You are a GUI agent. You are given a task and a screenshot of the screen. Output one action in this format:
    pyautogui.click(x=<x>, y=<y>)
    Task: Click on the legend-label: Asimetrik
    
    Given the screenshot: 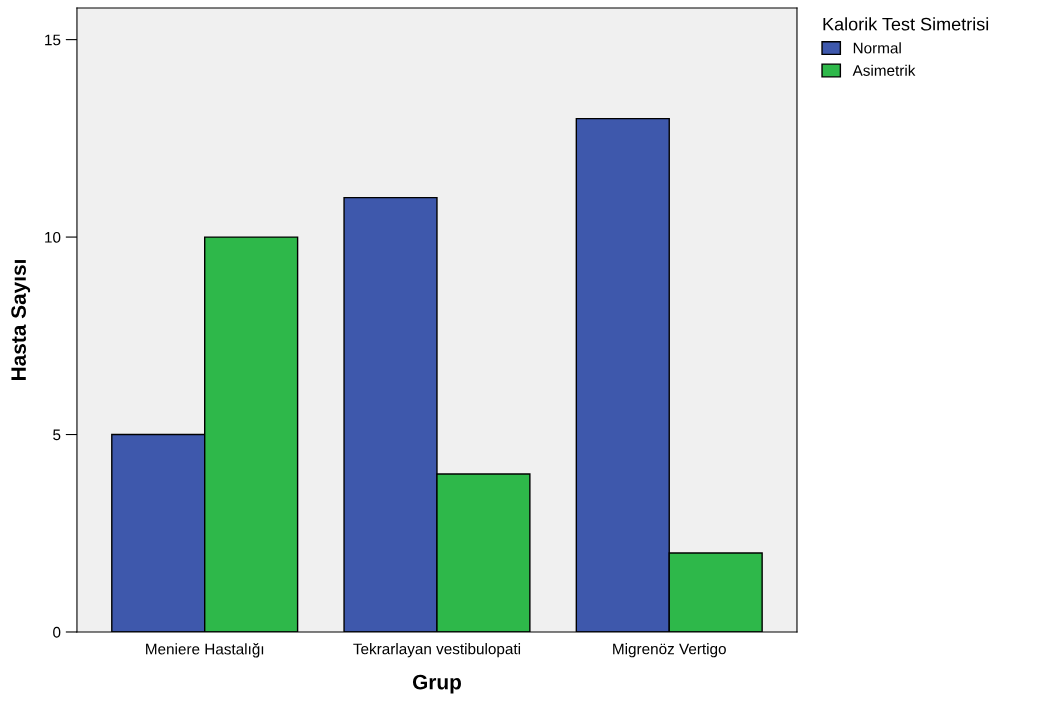 What is the action you would take?
    pyautogui.click(x=884, y=70)
    